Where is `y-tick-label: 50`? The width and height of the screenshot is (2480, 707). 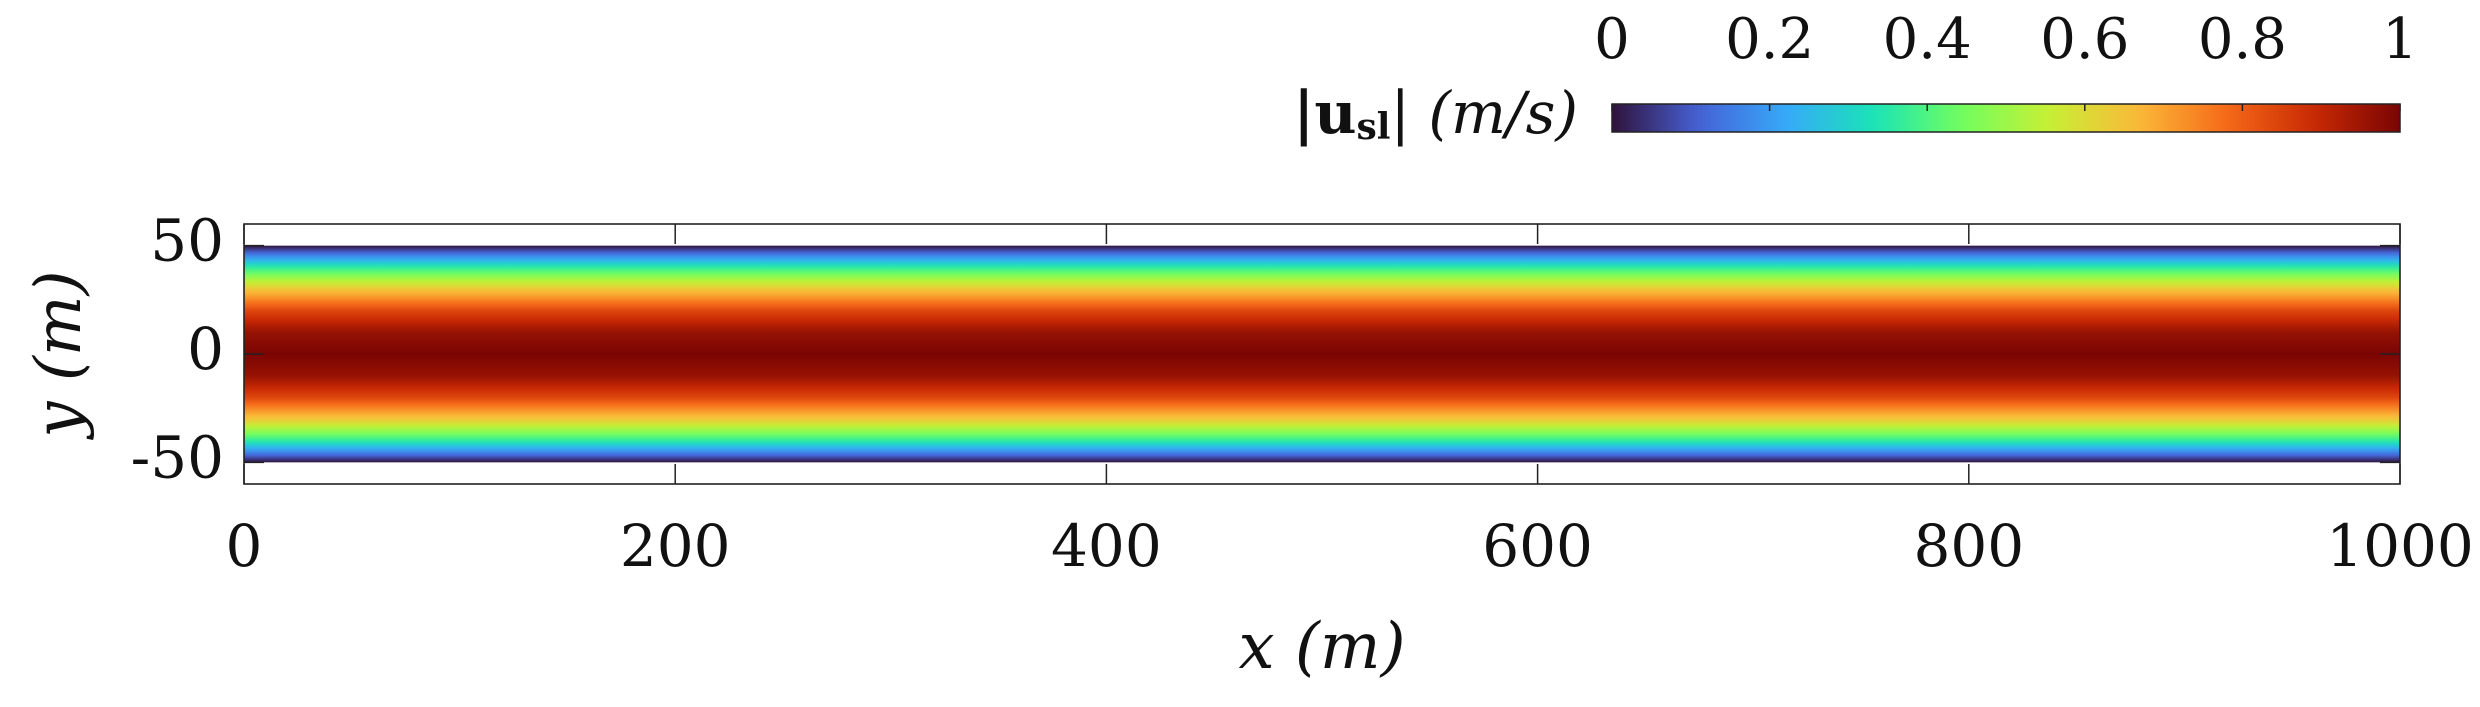 y-tick-label: 50 is located at coordinates (187, 241).